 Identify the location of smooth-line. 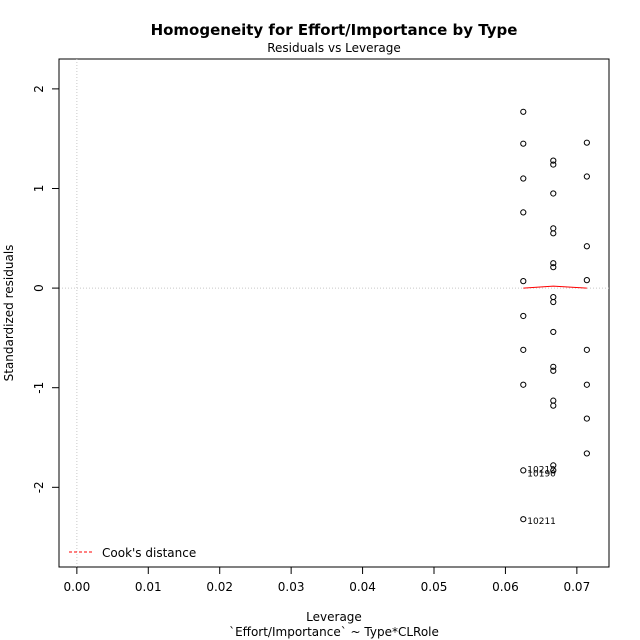
(555, 287).